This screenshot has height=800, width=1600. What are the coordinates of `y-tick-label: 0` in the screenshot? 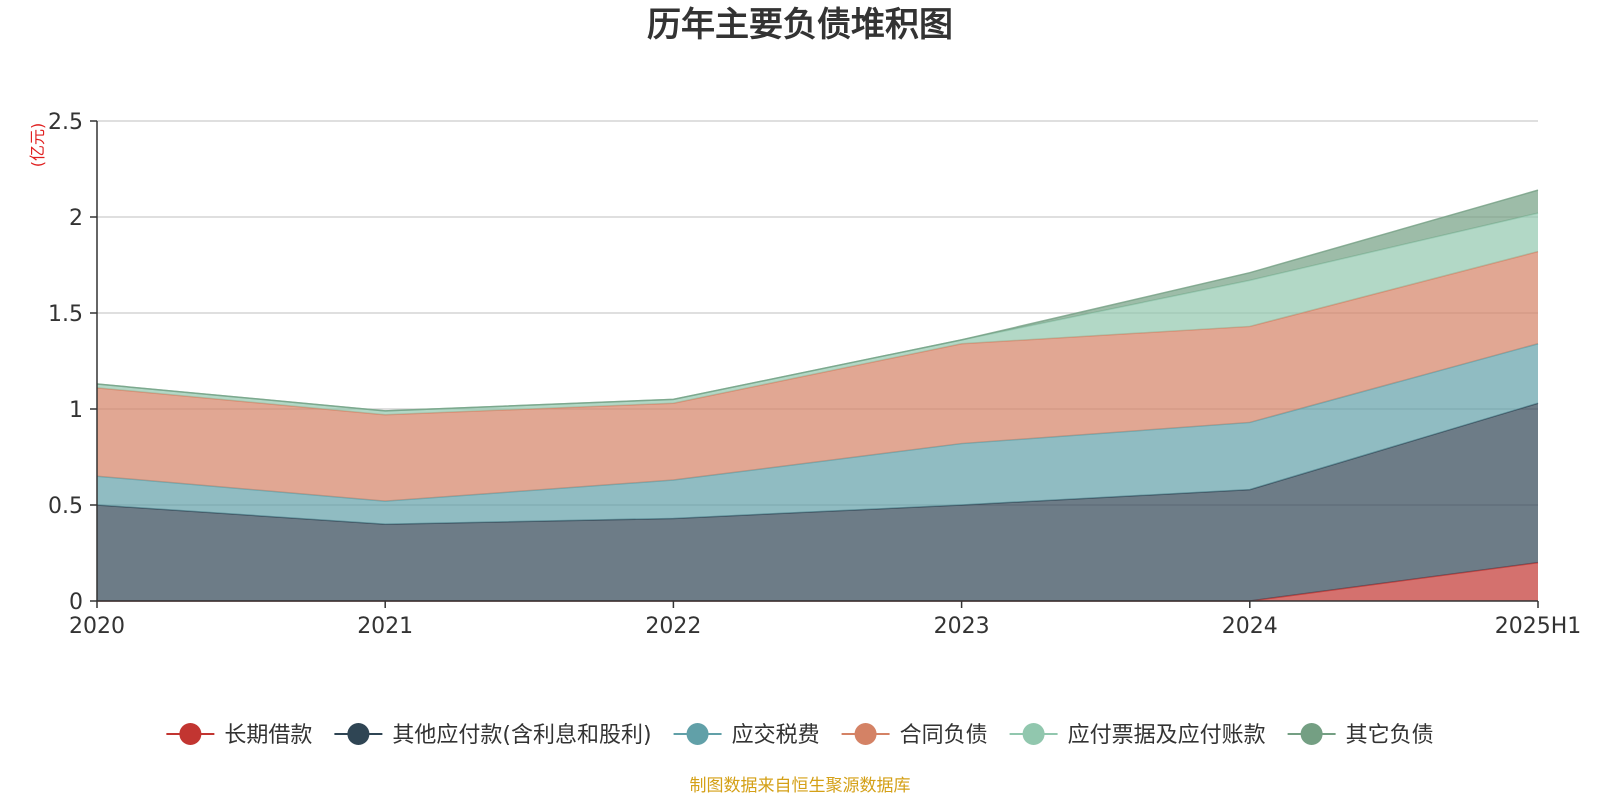 It's located at (76, 602).